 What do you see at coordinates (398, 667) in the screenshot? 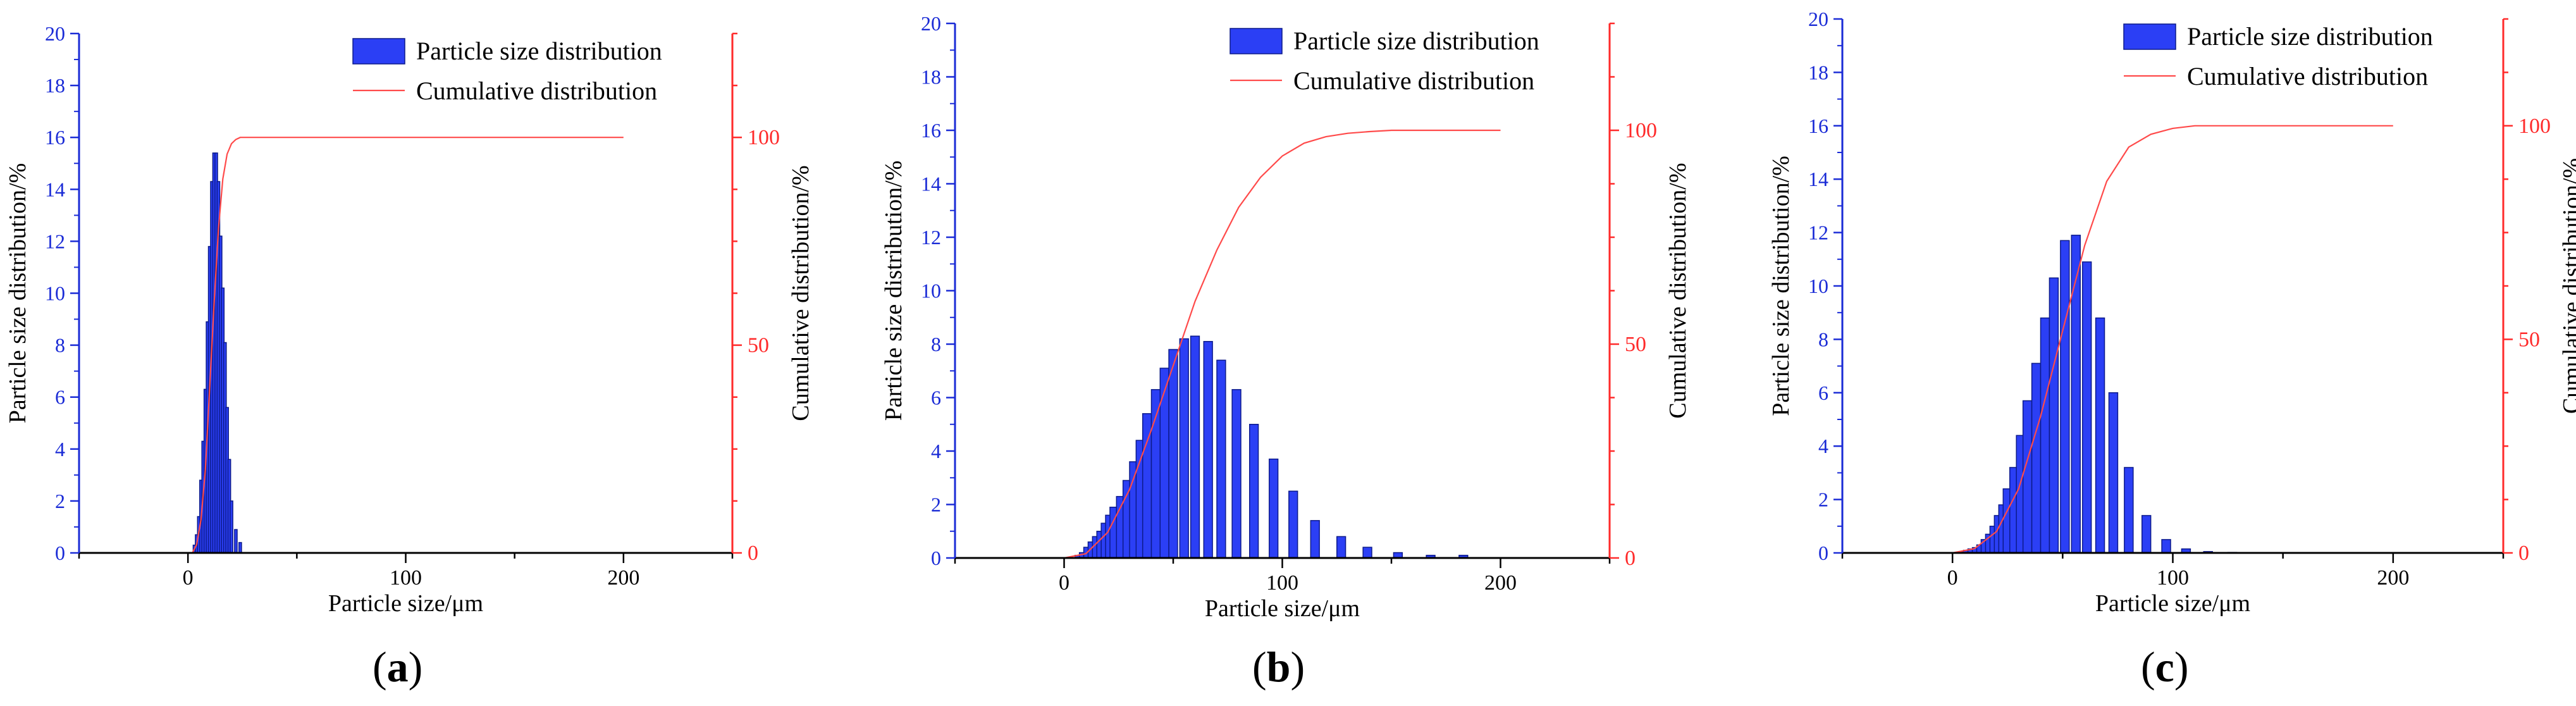
I see `panel-label-a: (a)` at bounding box center [398, 667].